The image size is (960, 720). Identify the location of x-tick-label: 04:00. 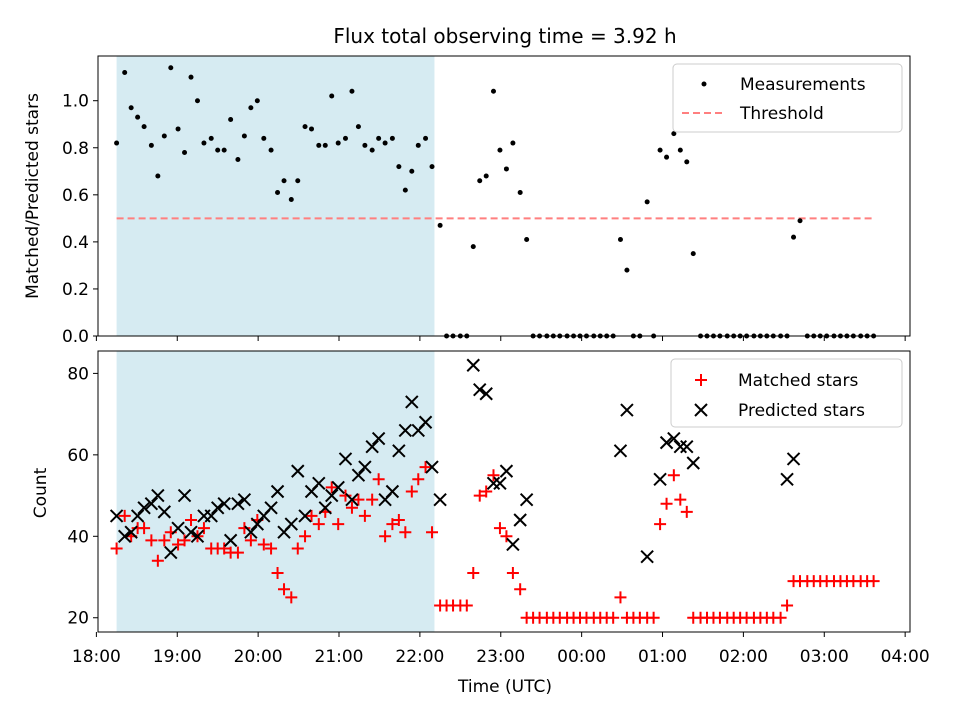
(905, 657).